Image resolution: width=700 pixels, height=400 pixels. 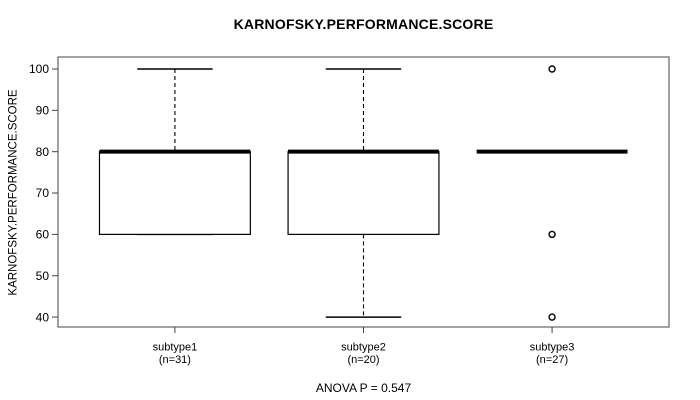 I want to click on y-tick-label-100: 100, so click(x=39, y=69).